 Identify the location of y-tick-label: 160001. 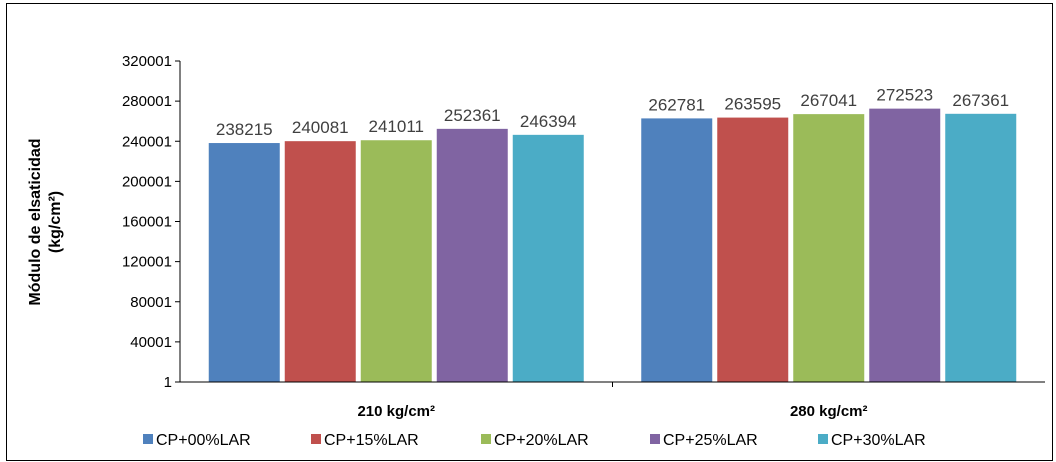
(147, 222).